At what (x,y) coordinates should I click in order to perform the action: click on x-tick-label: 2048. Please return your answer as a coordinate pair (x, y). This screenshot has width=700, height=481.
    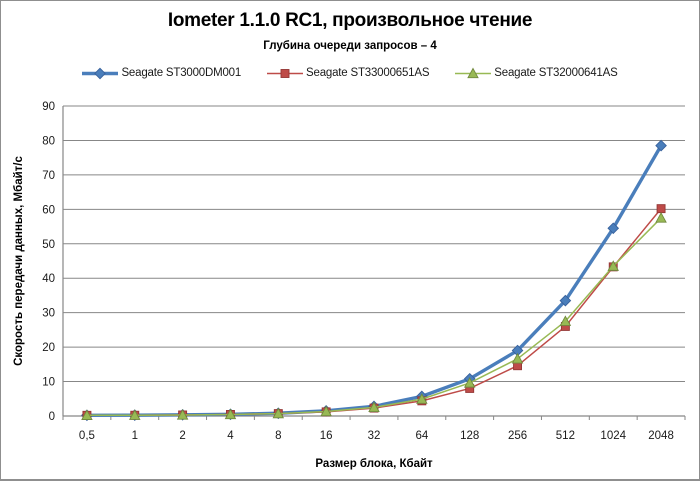
    Looking at the image, I should click on (661, 436).